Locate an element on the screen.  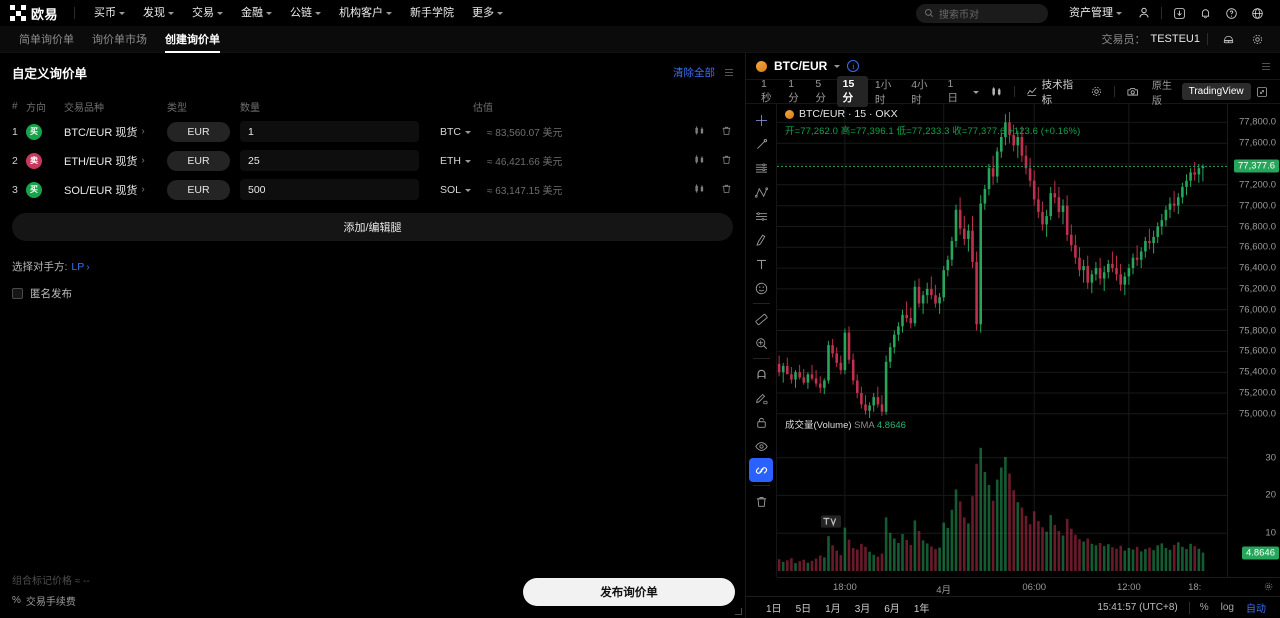
clear-all-button: 清除全部 is located at coordinates (694, 72).